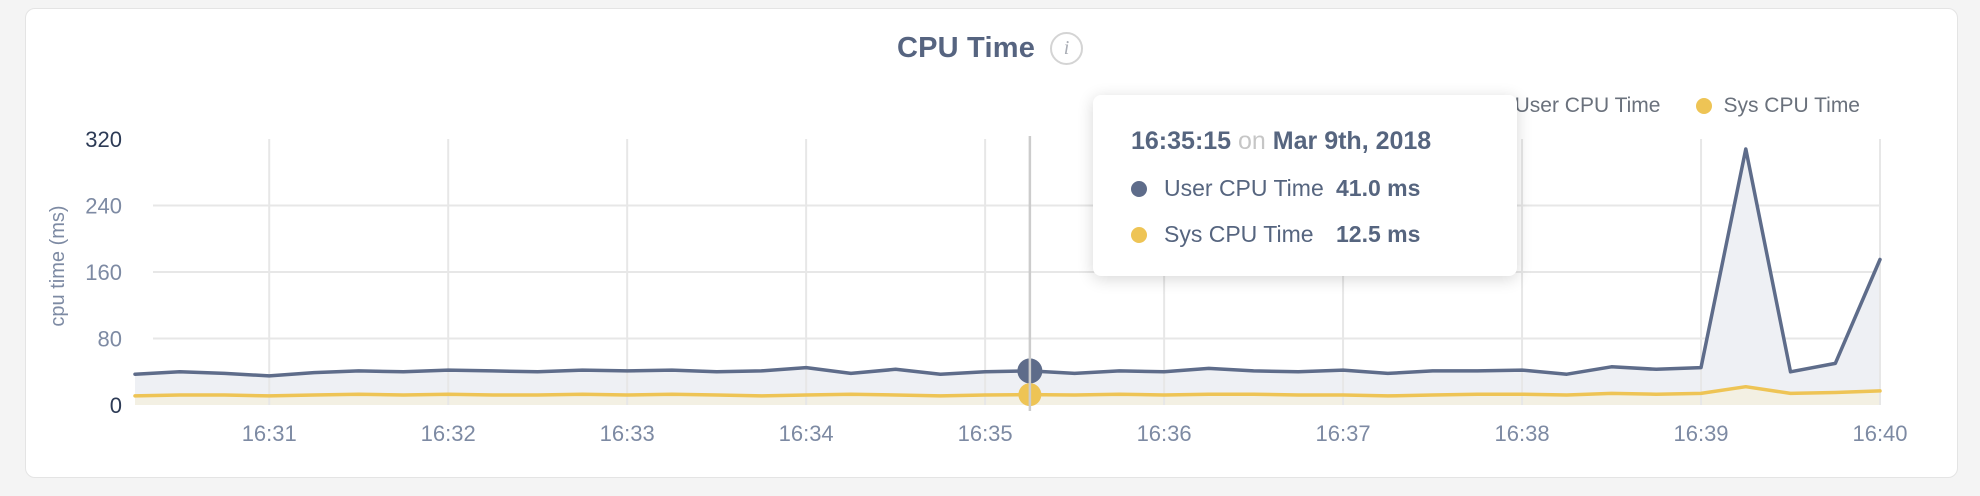 Image resolution: width=1980 pixels, height=496 pixels. I want to click on page-title: CPU Time, so click(966, 47).